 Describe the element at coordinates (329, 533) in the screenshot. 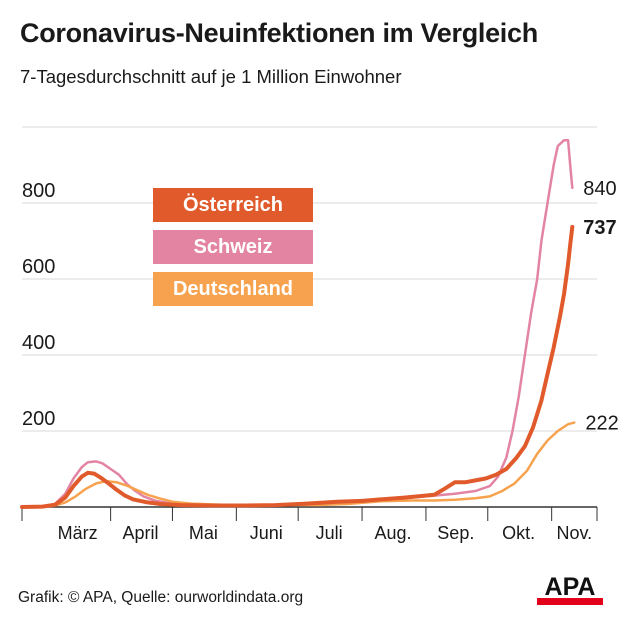

I see `x-tick-label: Juli` at that location.